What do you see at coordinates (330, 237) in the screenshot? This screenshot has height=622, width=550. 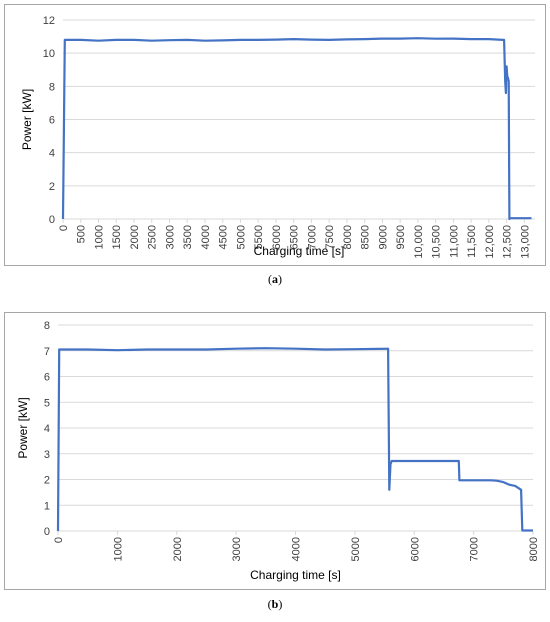 I see `x-tick-label: 7500` at bounding box center [330, 237].